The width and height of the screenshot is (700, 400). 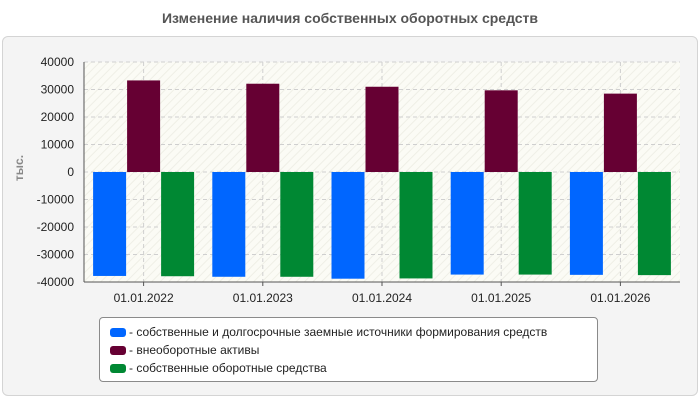 I want to click on legend-swatch-sources, so click(x=118, y=332).